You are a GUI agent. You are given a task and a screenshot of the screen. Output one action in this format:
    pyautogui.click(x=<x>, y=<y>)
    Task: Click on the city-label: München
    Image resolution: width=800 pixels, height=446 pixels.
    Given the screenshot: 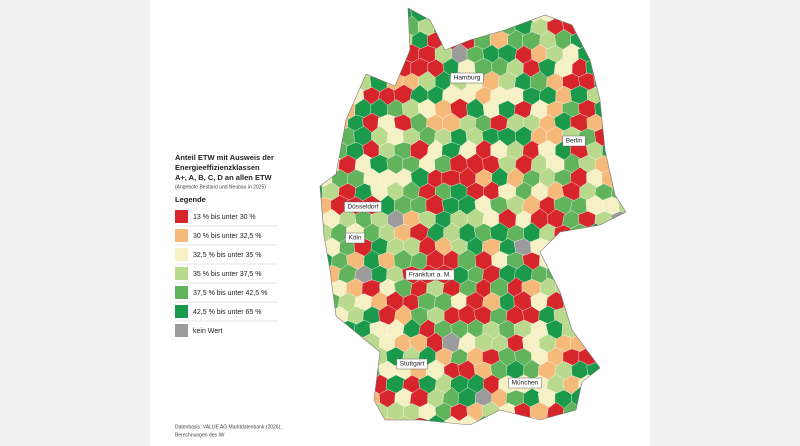 What is the action you would take?
    pyautogui.click(x=525, y=383)
    